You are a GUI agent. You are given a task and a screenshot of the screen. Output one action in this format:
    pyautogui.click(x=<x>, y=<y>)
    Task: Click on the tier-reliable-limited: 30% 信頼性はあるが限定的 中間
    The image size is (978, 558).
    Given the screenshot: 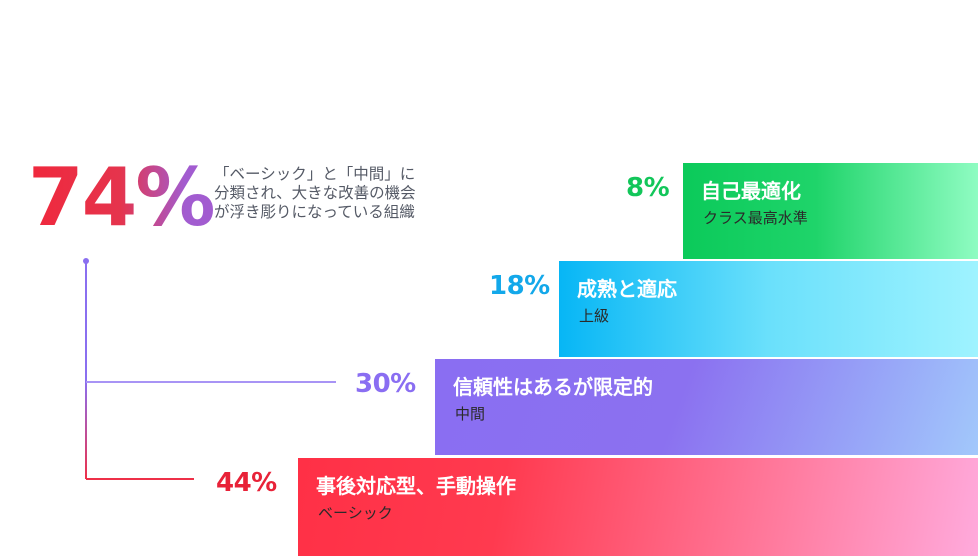 What is the action you would take?
    pyautogui.click(x=666, y=407)
    